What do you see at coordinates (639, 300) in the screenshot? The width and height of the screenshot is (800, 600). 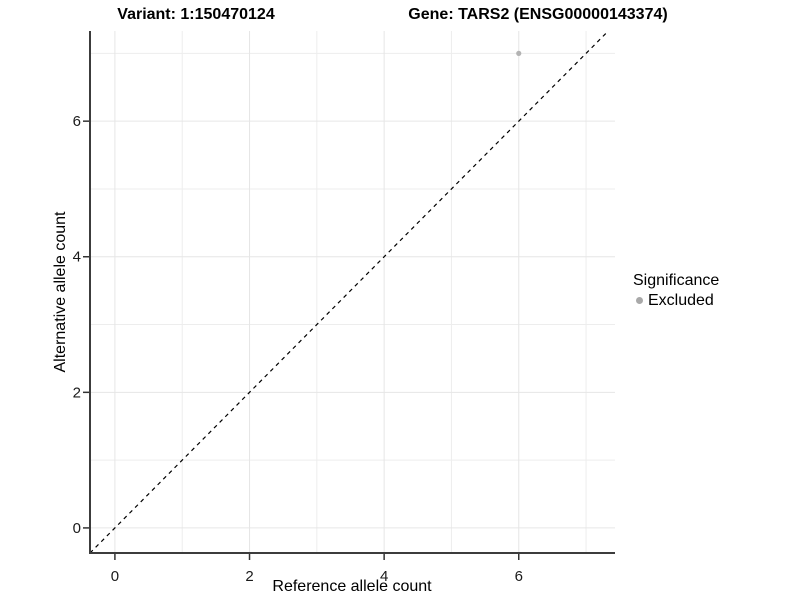 I see `legend-key-dot` at bounding box center [639, 300].